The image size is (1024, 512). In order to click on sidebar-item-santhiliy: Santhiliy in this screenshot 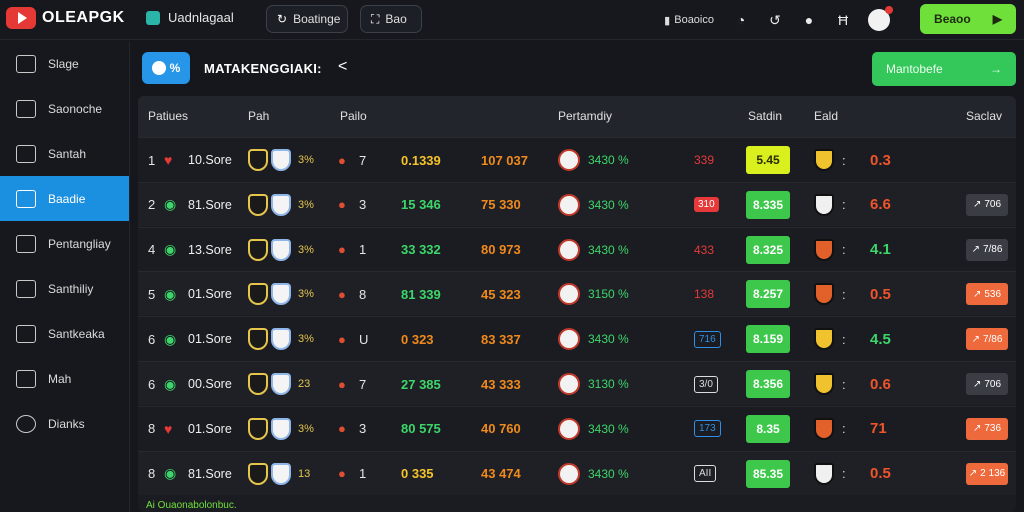, I will do `click(64, 288)`.